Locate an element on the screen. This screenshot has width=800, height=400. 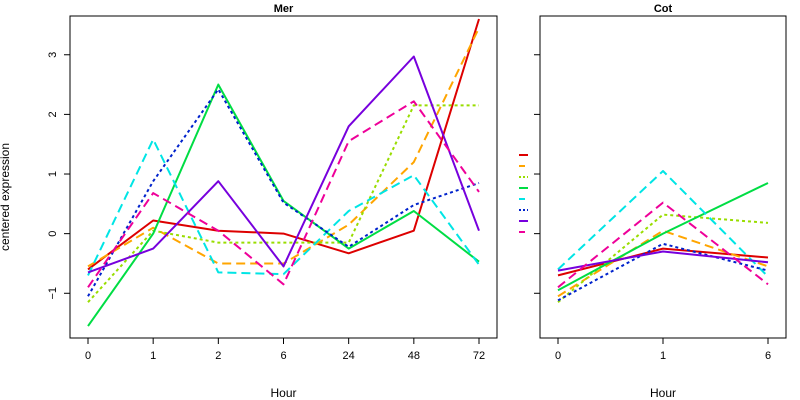
mer-x-tick-label: 2 is located at coordinates (218, 356).